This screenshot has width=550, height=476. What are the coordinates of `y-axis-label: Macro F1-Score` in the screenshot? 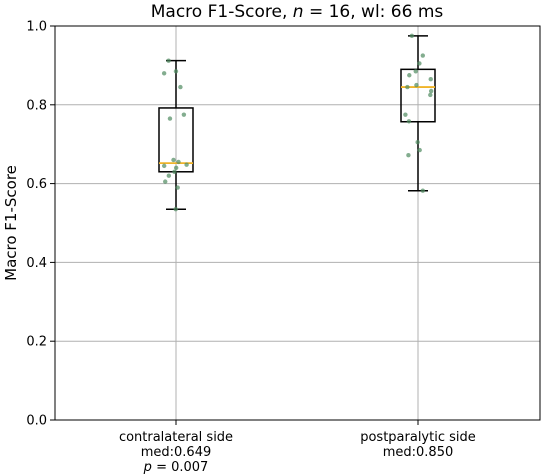 It's located at (11, 223).